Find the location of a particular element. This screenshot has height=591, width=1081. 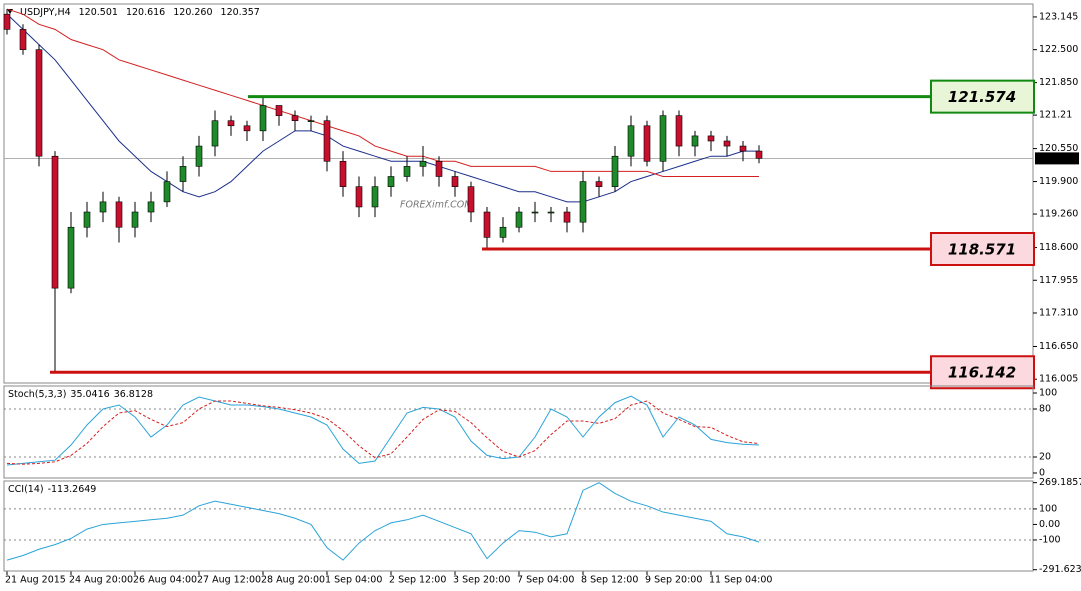

indicator-value: 36.8128 is located at coordinates (133, 394).